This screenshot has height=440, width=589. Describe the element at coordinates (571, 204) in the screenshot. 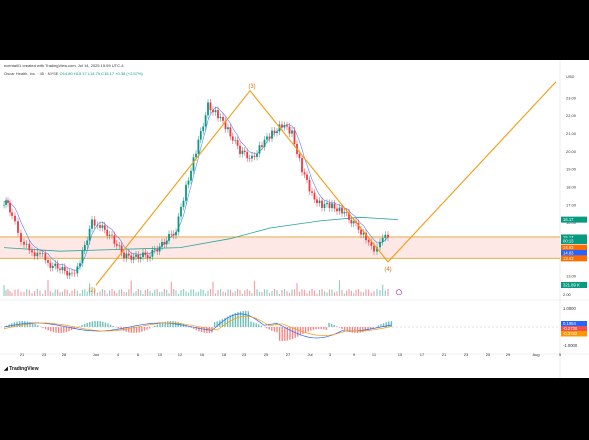

I see `price-axis-tick: 17.00` at that location.